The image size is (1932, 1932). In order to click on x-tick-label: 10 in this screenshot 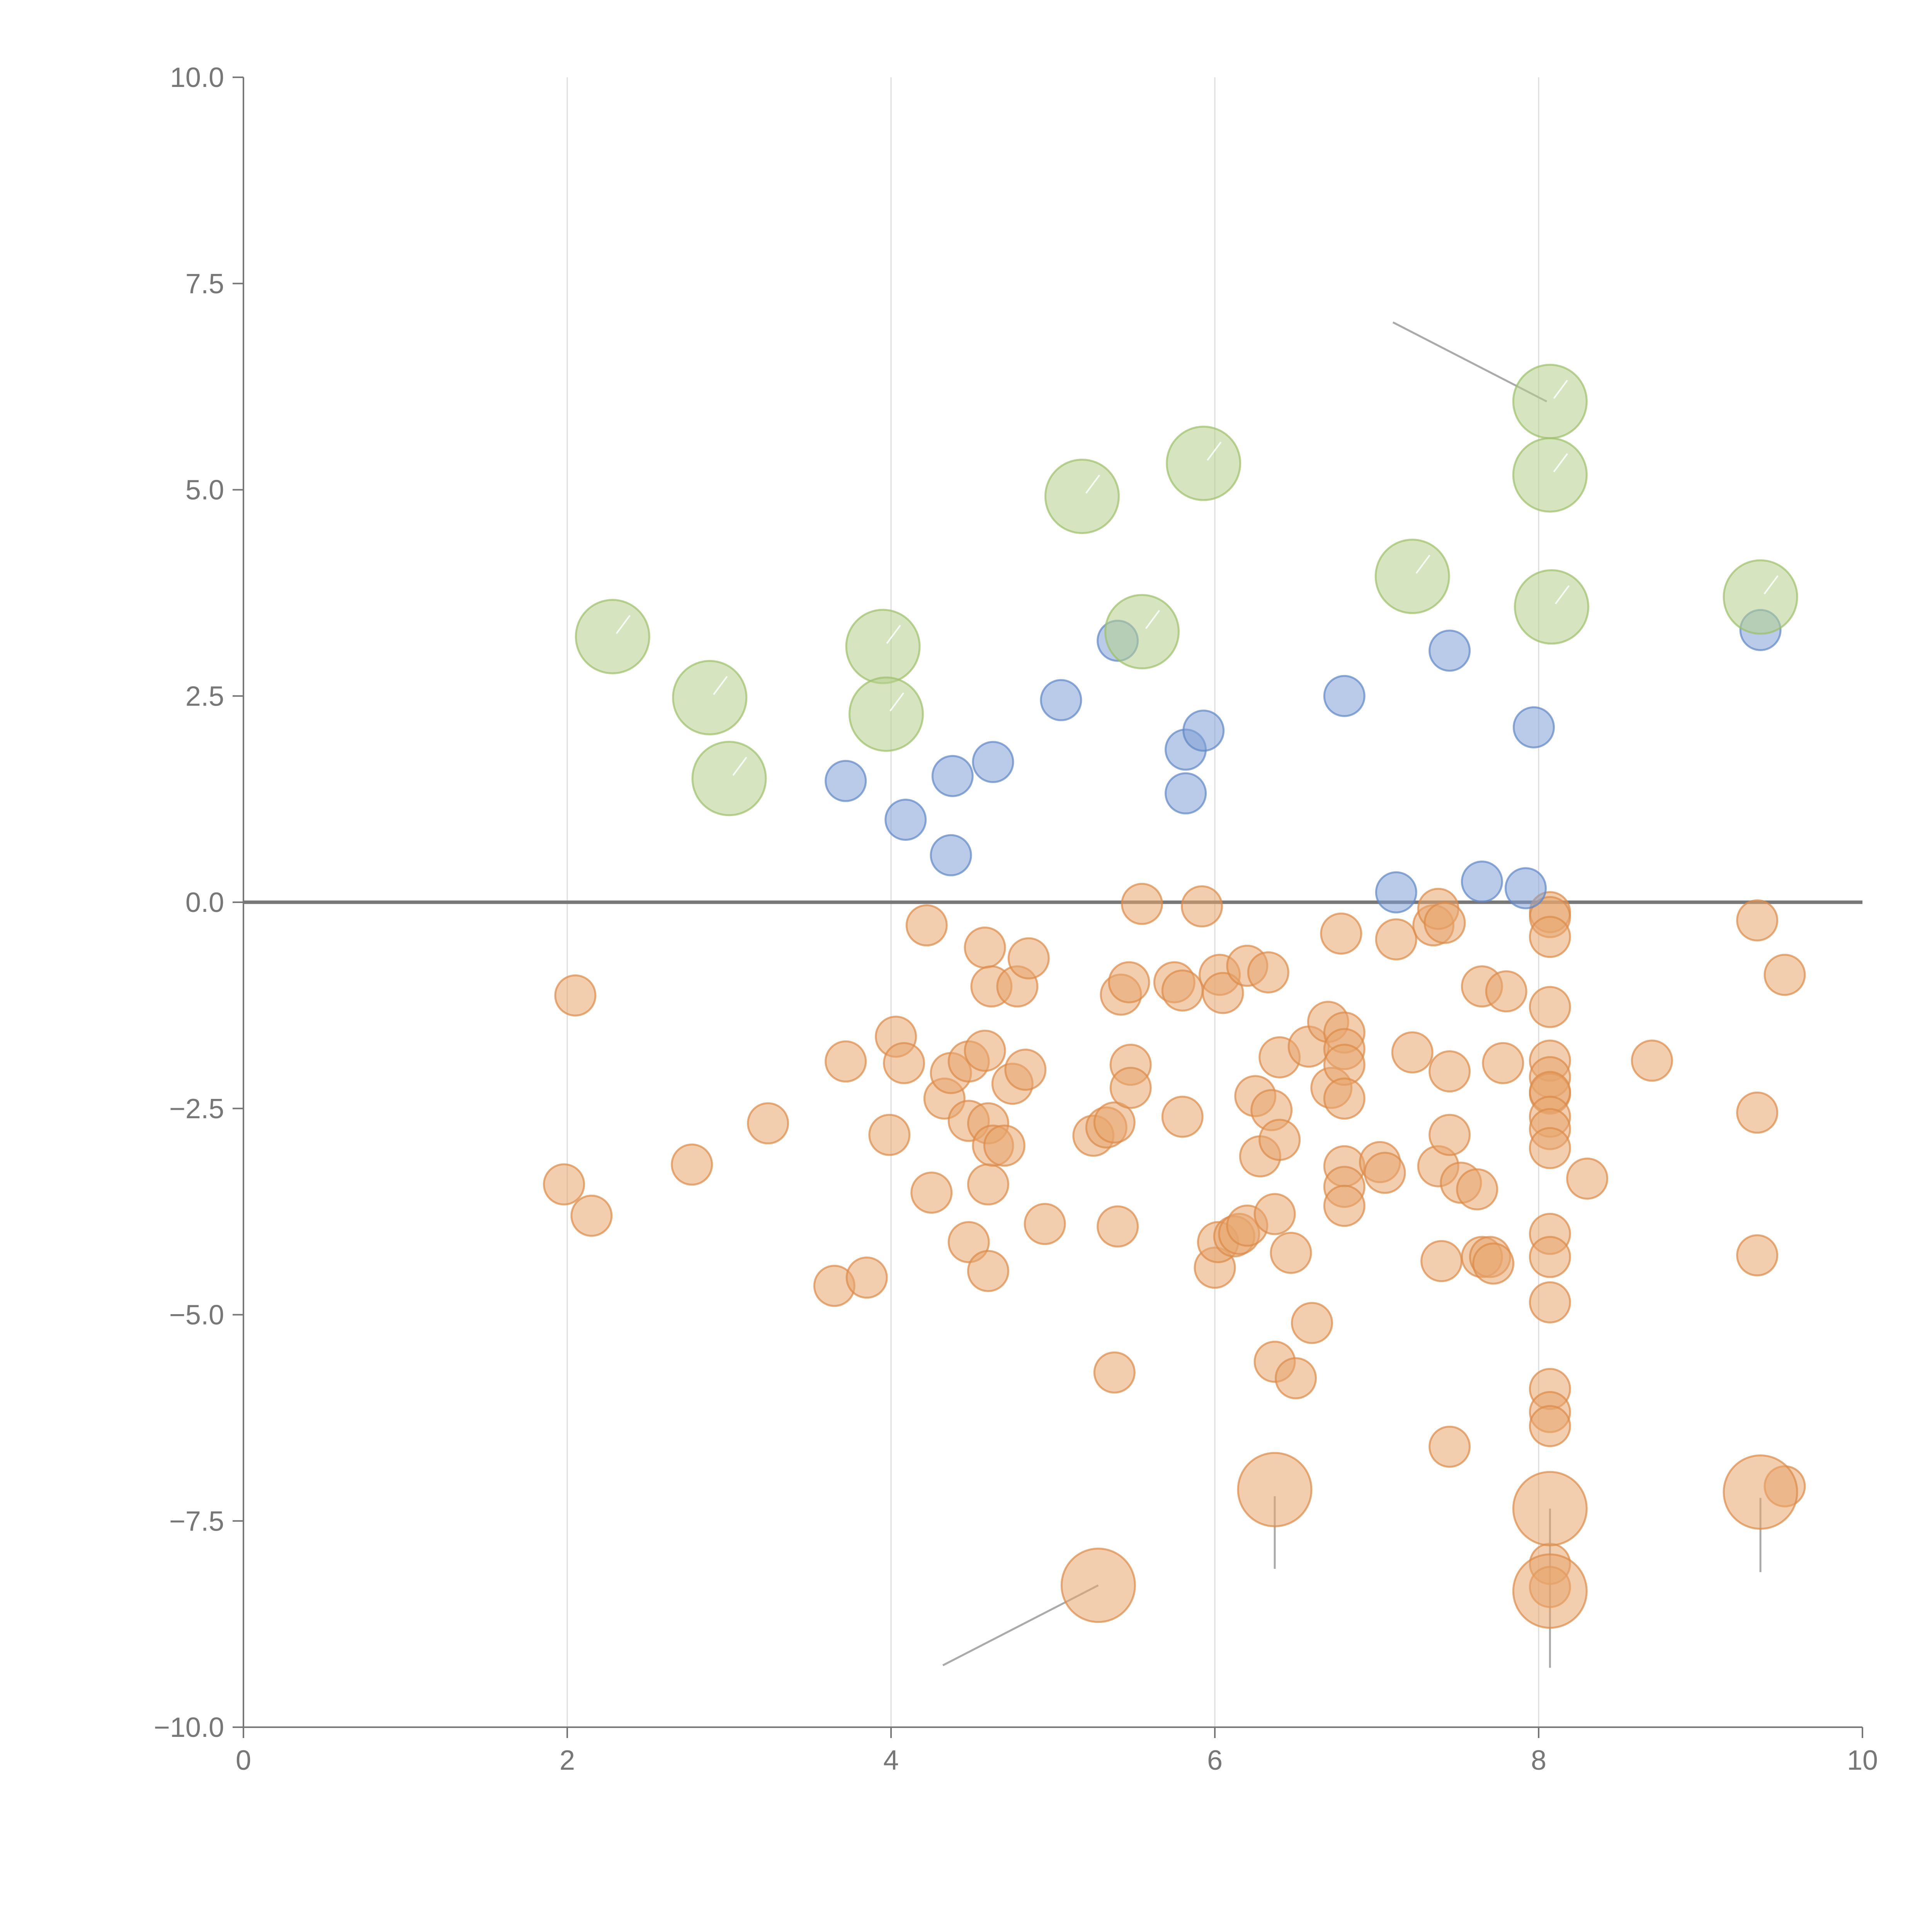, I will do `click(1863, 1760)`.